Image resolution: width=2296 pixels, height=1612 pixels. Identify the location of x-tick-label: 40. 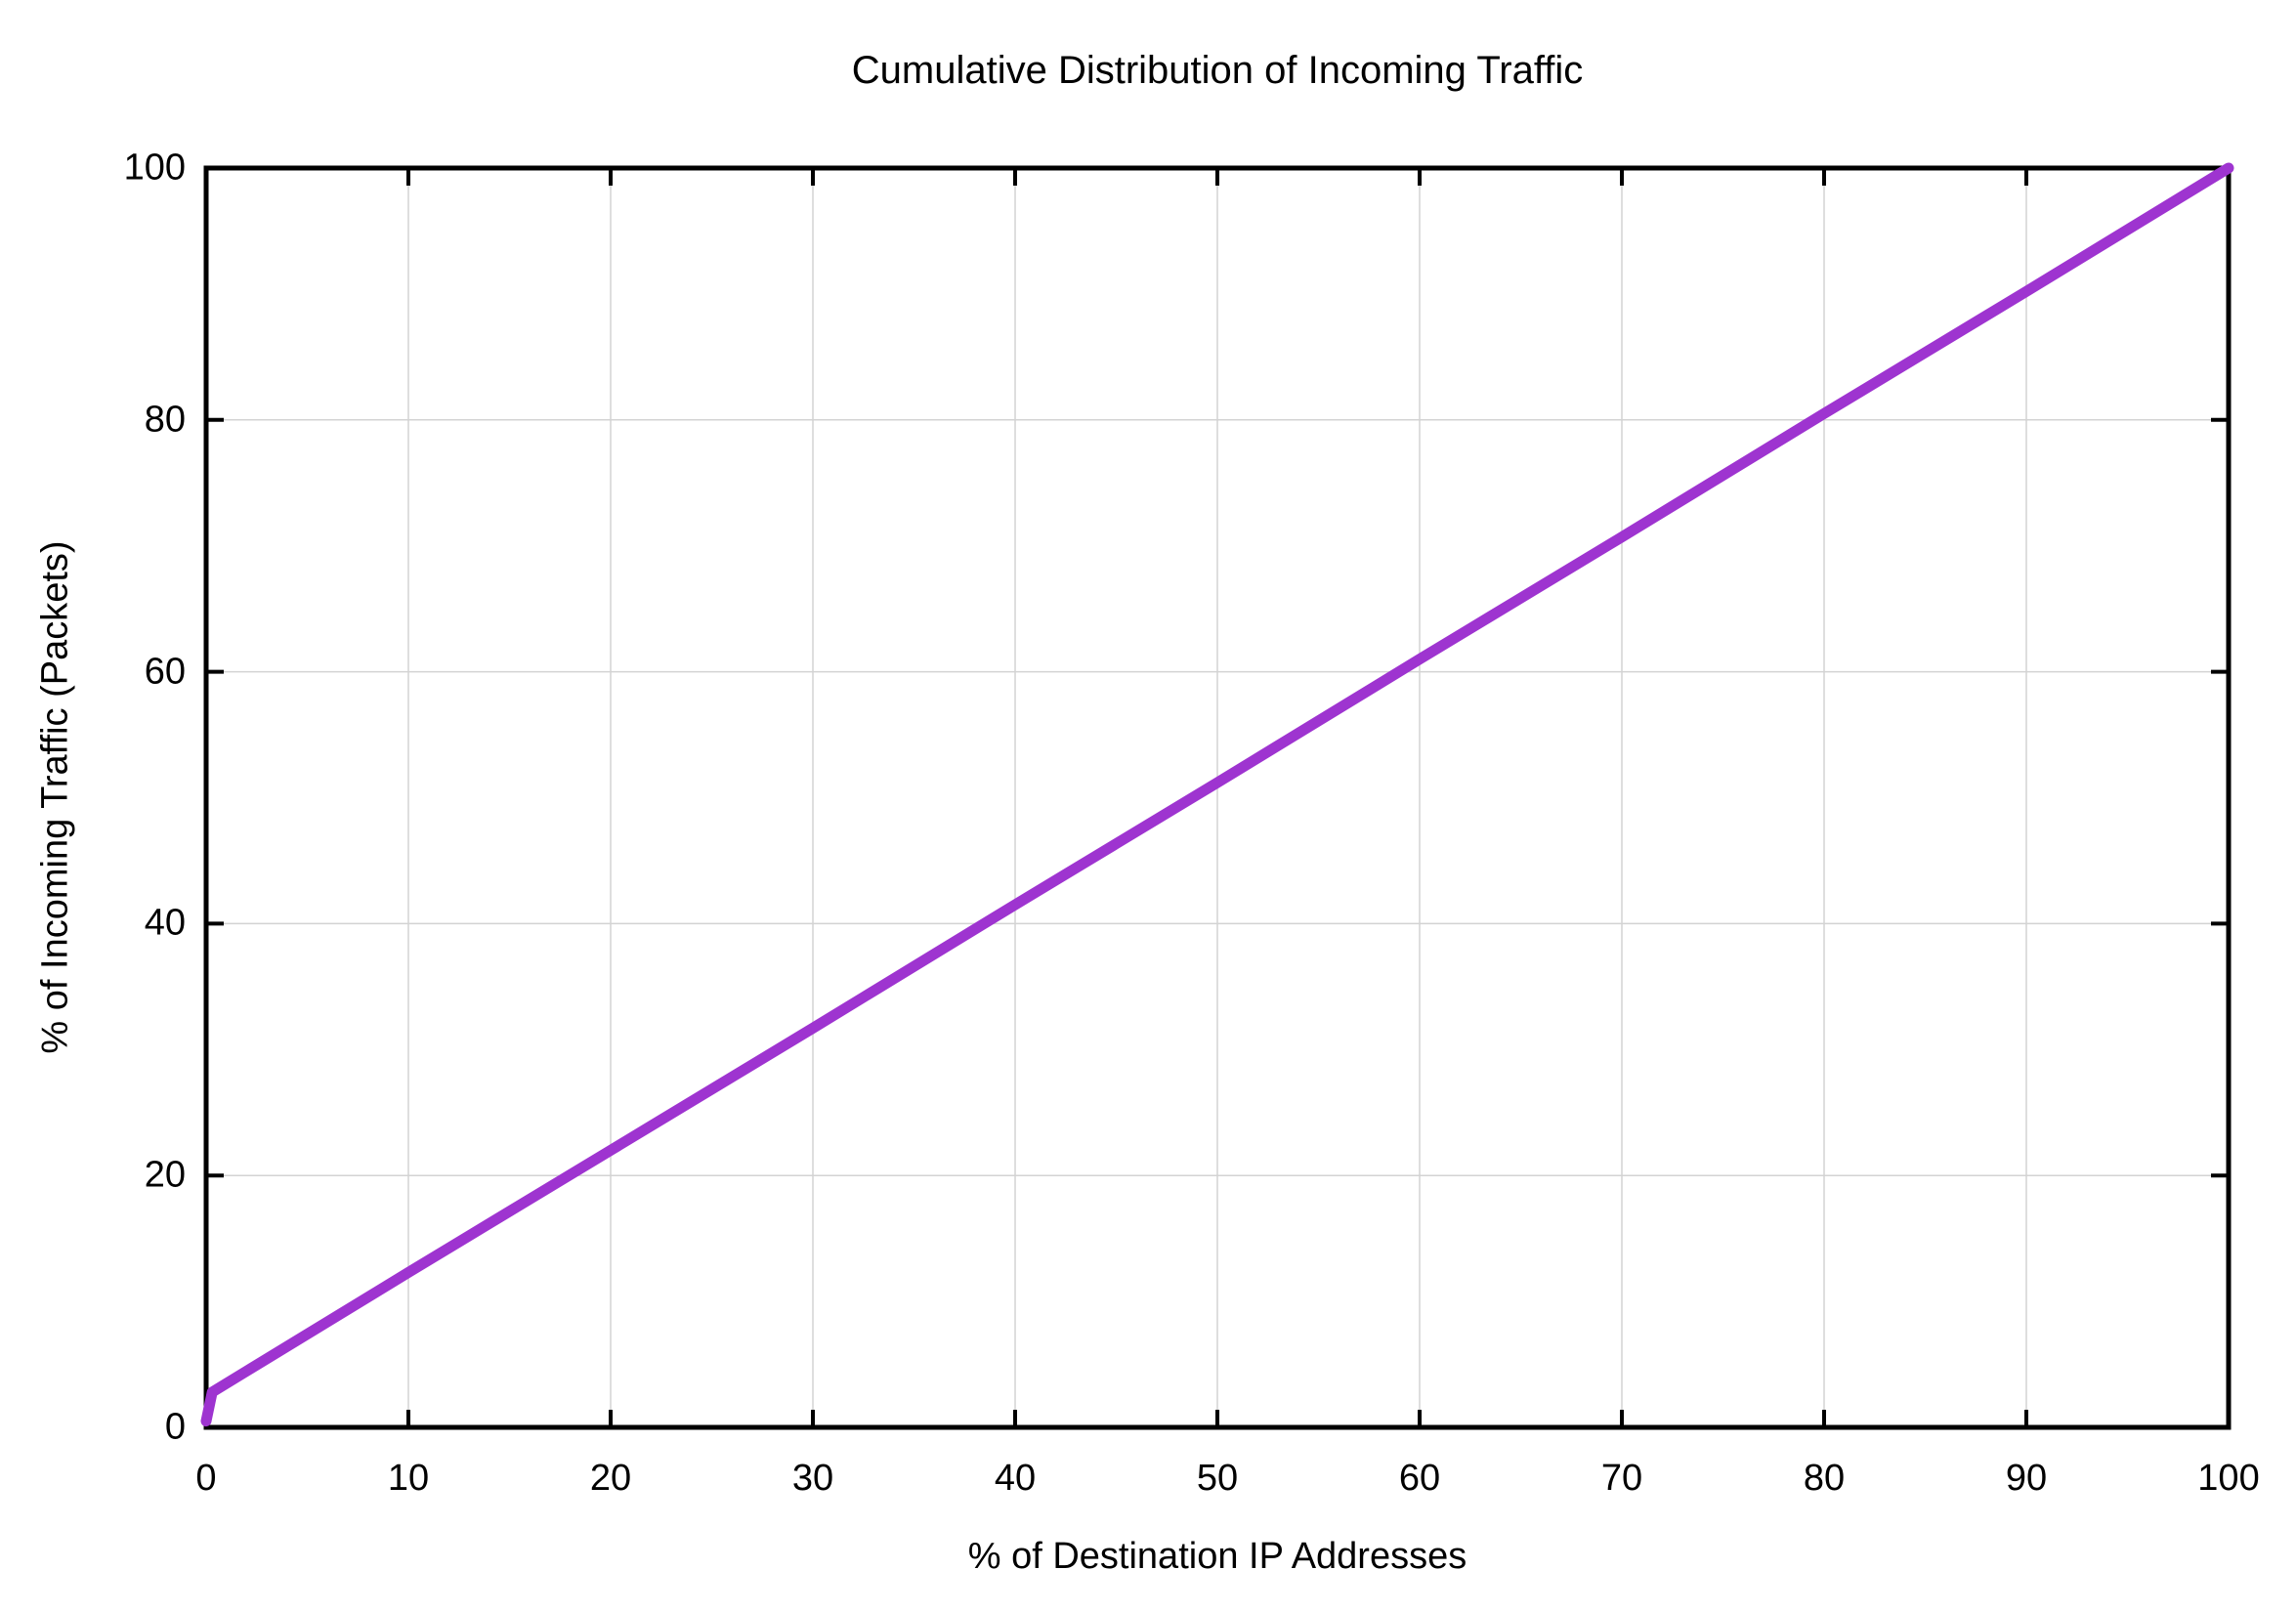
(1016, 1478).